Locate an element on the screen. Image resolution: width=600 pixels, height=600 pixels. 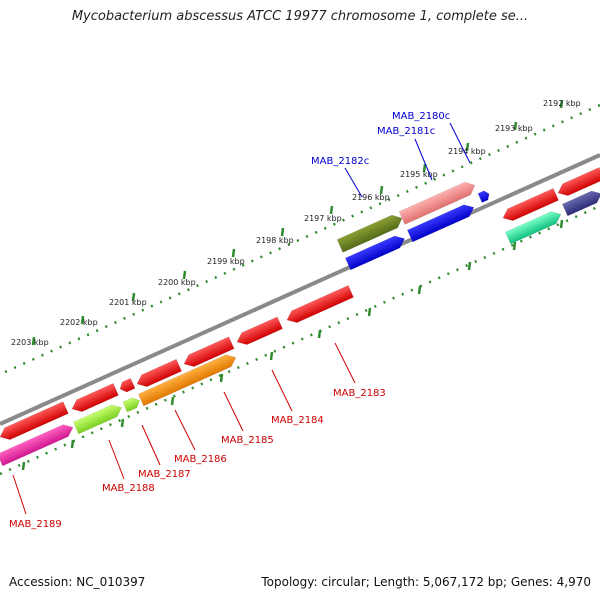
ruler-tick-label: 2192 kbp is located at coordinates (562, 103).